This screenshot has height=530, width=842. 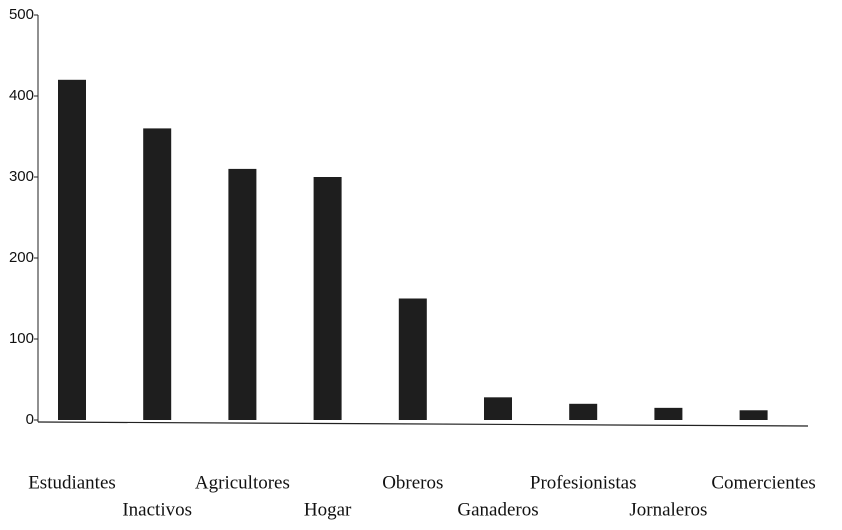 What do you see at coordinates (30, 419) in the screenshot?
I see `y-tick-label: 0` at bounding box center [30, 419].